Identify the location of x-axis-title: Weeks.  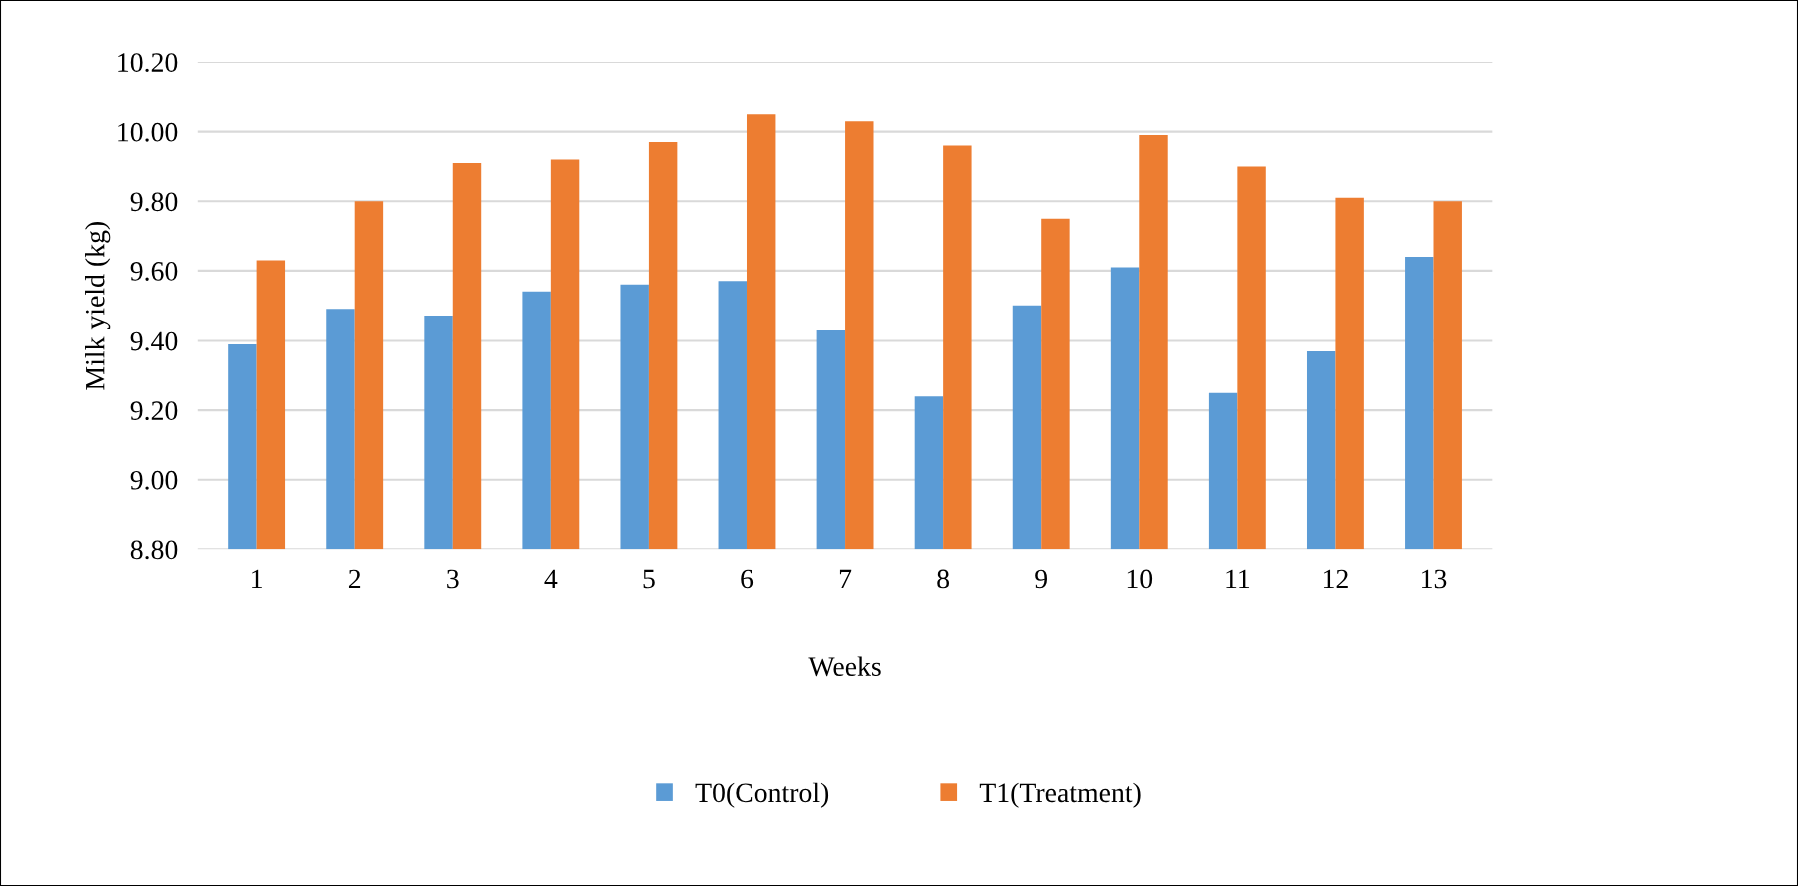
(844, 666).